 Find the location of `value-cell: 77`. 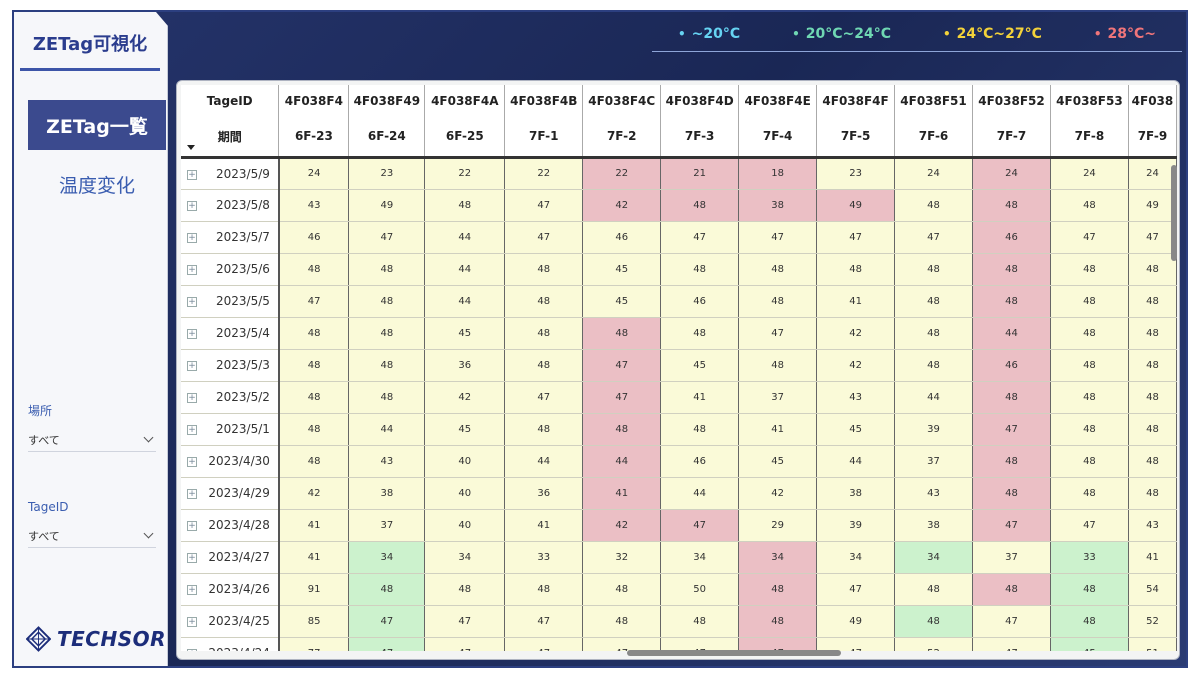

value-cell: 77 is located at coordinates (314, 644).